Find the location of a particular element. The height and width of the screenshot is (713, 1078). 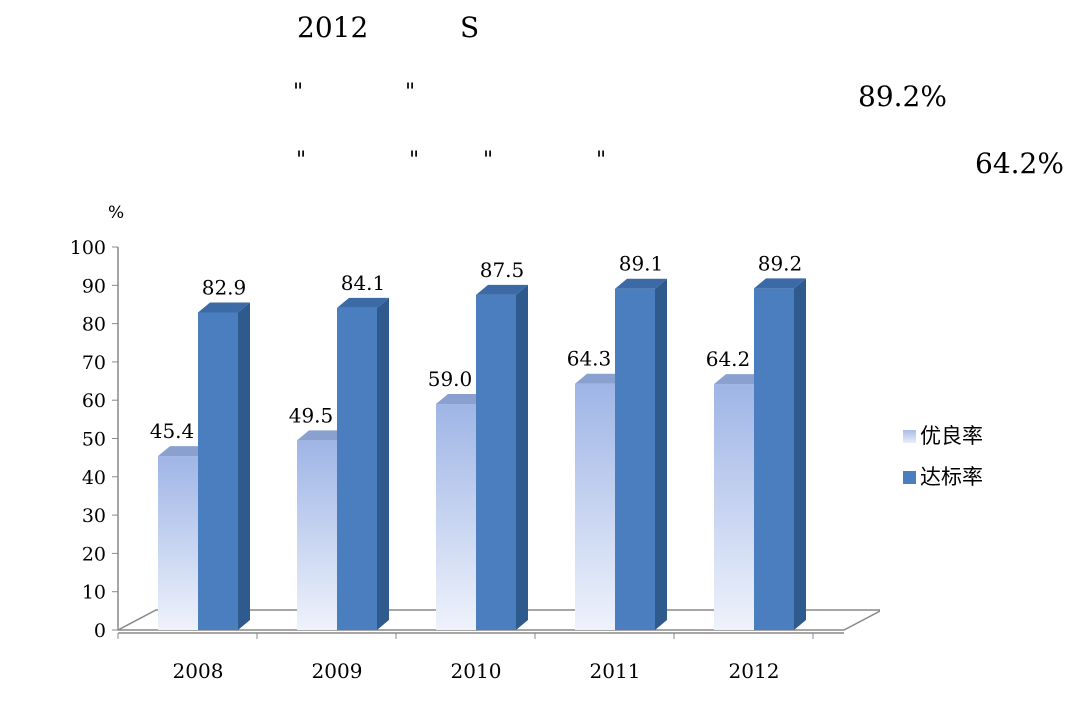

data-label-excellent: 64.3 is located at coordinates (589, 359).